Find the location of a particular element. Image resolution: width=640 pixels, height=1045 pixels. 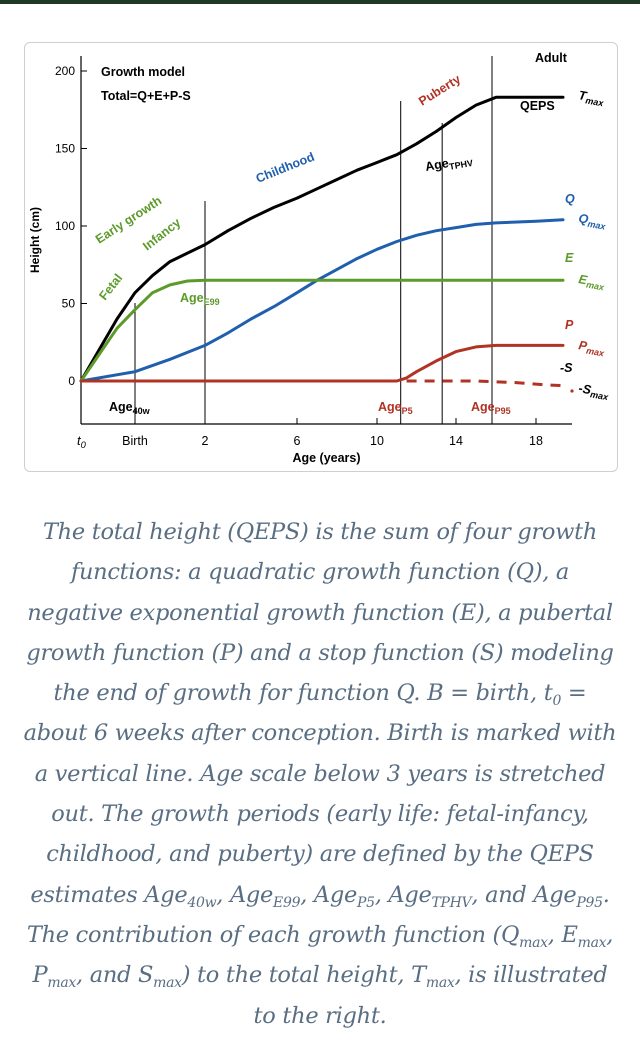

series-line-q is located at coordinates (322, 300).